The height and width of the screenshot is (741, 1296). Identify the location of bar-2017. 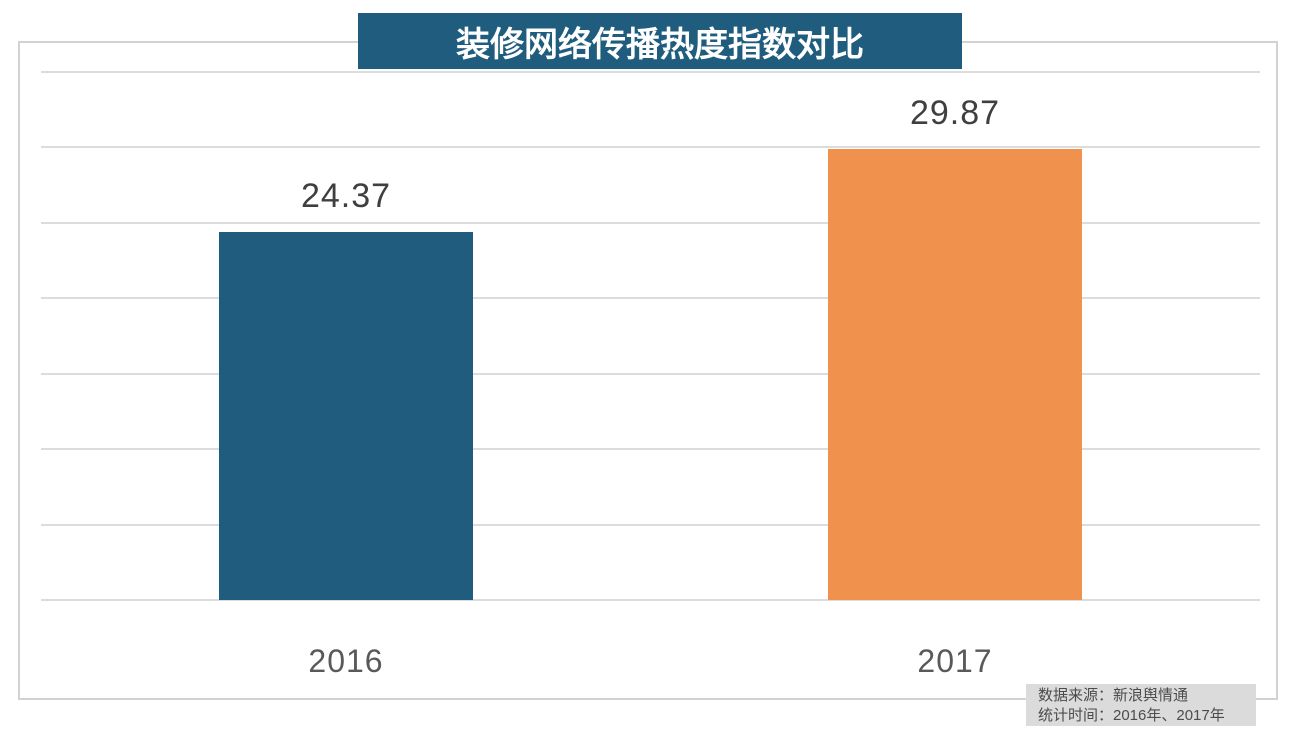
(955, 374).